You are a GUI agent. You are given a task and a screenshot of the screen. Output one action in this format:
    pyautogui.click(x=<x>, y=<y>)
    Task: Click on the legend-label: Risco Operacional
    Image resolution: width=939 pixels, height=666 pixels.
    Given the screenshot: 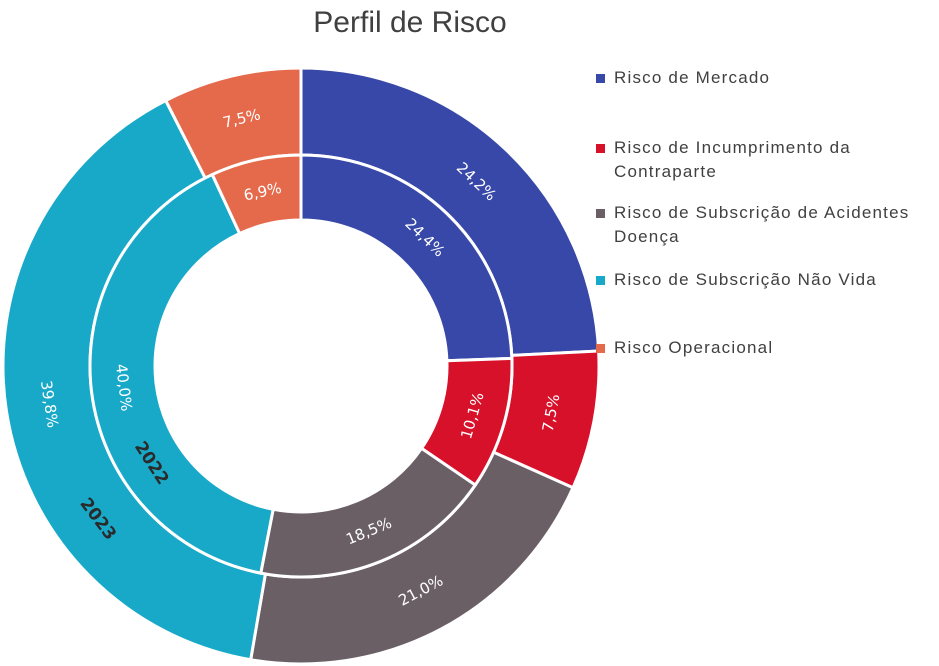 What is the action you would take?
    pyautogui.click(x=694, y=347)
    